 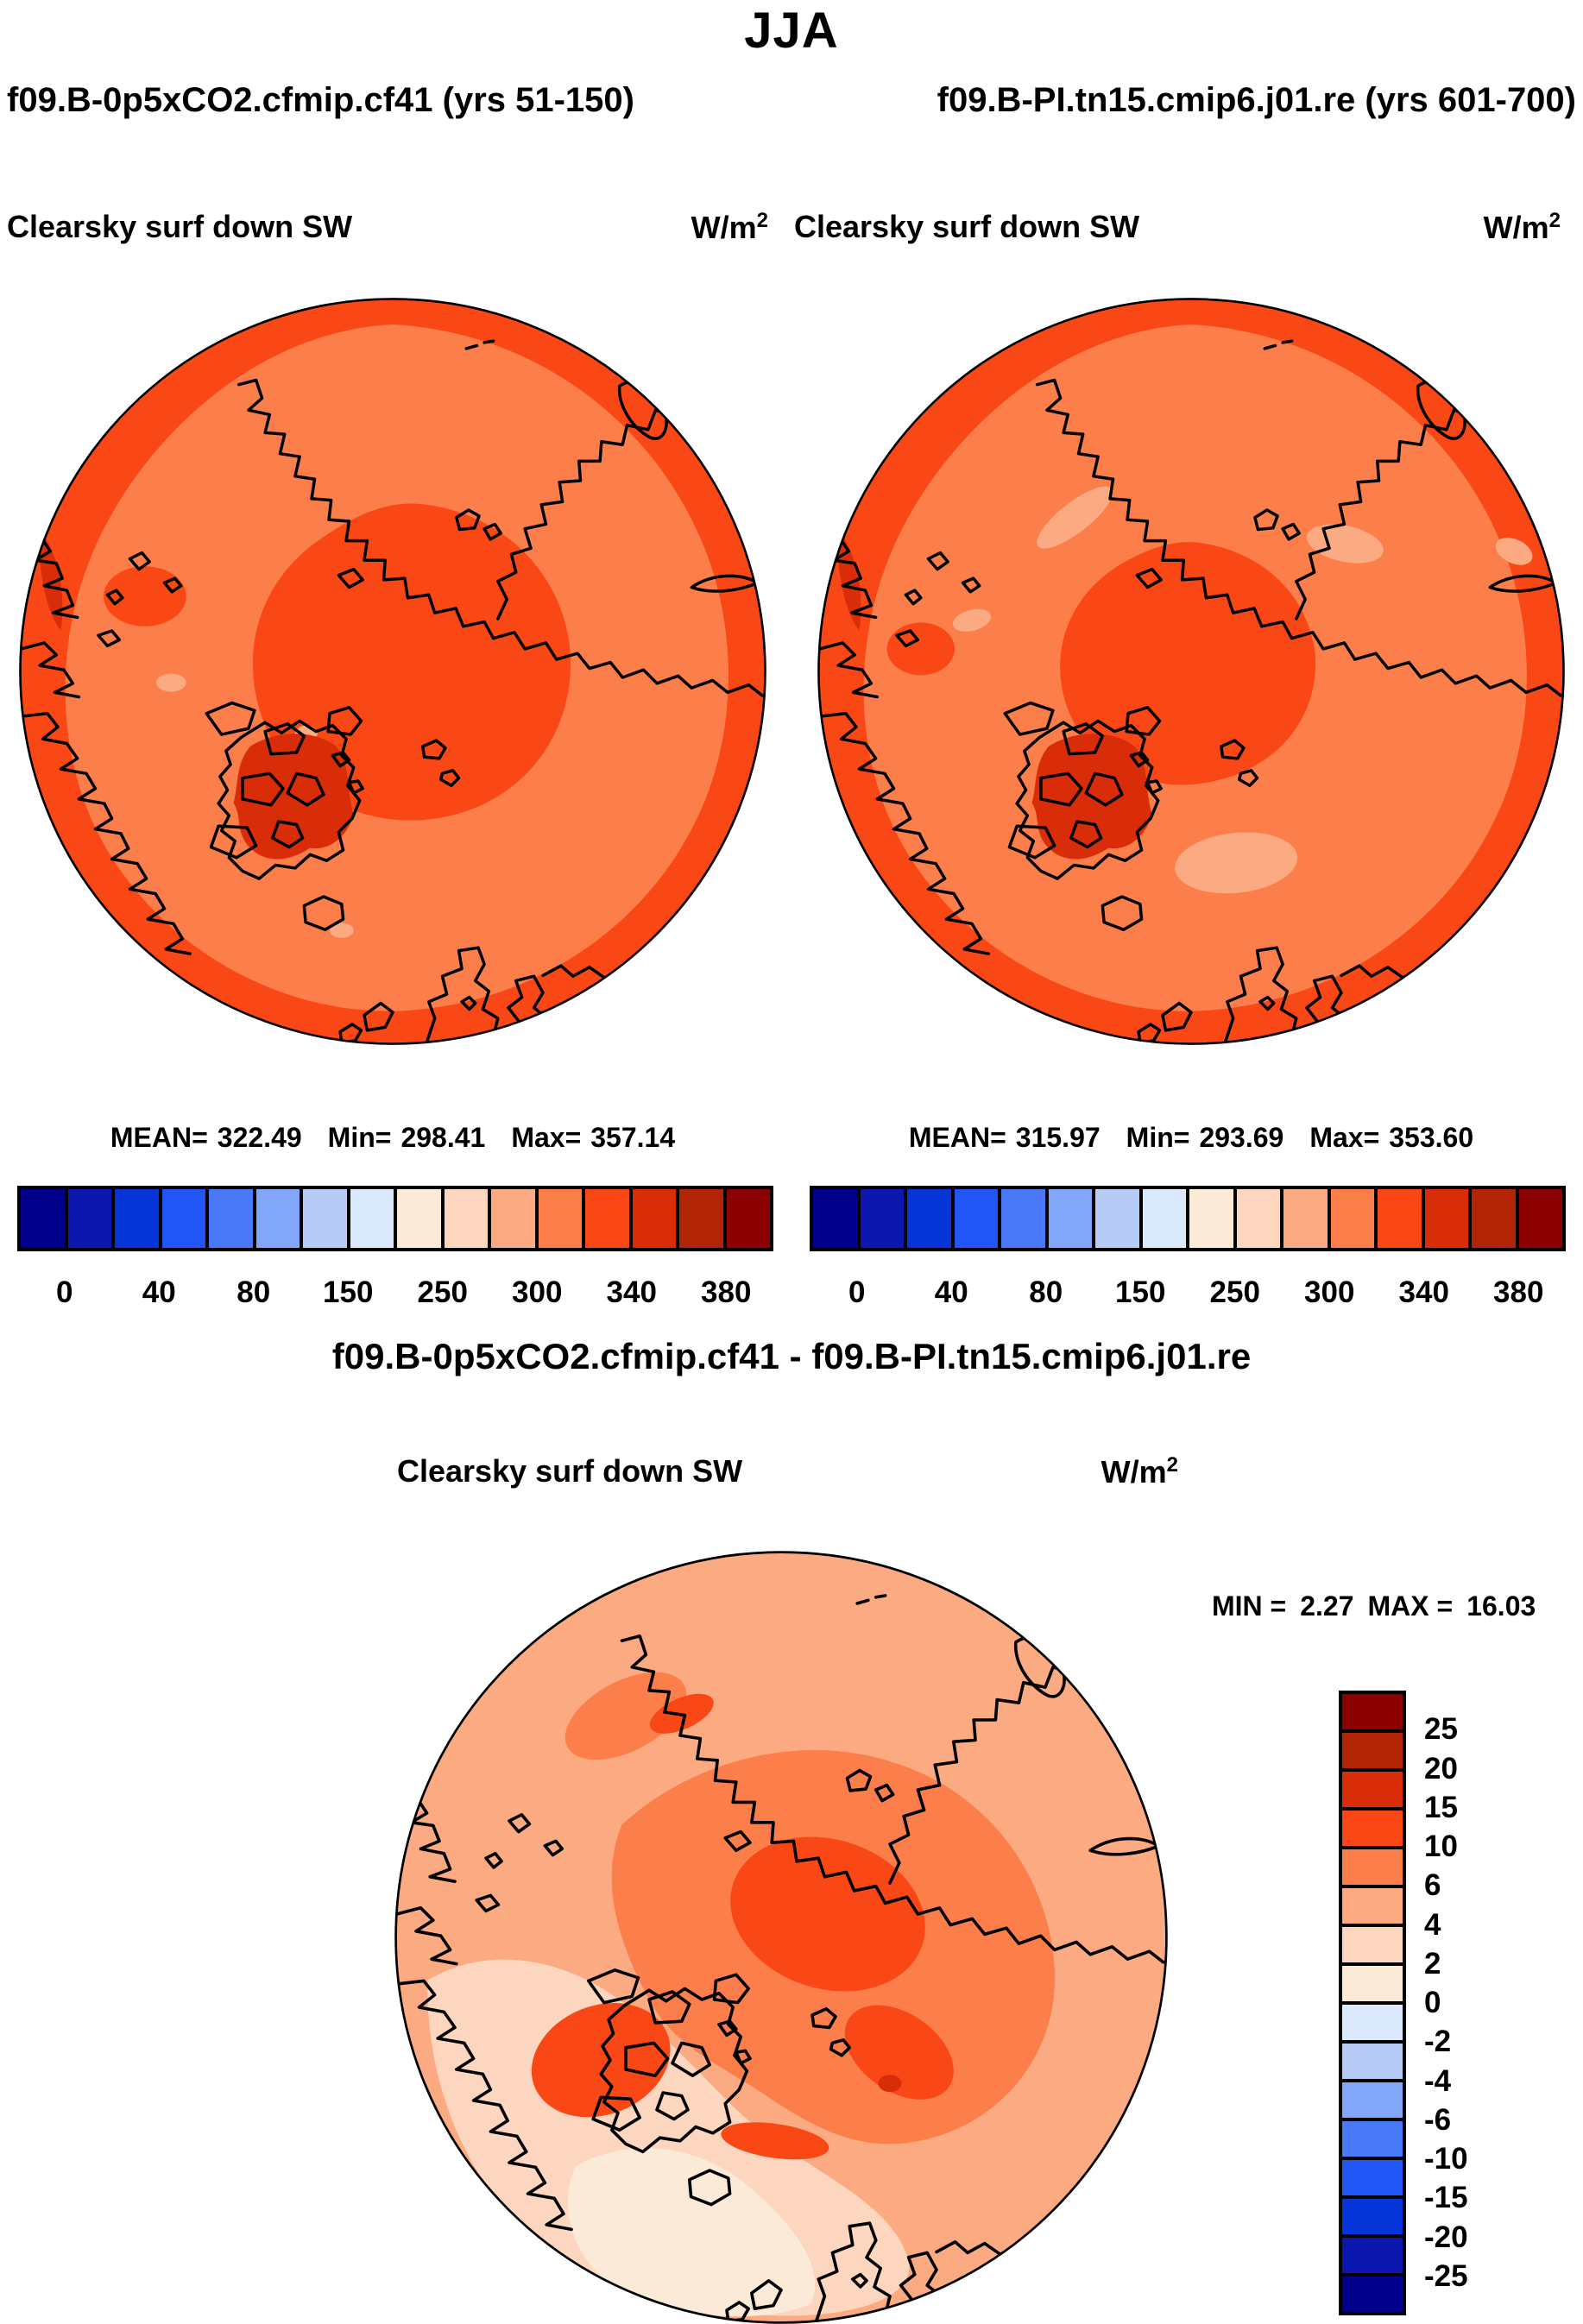 I want to click on figure-title: JJA, so click(x=792, y=31).